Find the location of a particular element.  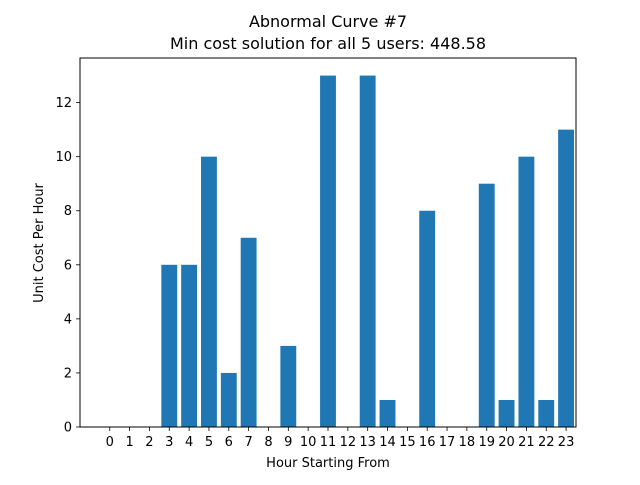

x-tick-label: 18 is located at coordinates (467, 442).